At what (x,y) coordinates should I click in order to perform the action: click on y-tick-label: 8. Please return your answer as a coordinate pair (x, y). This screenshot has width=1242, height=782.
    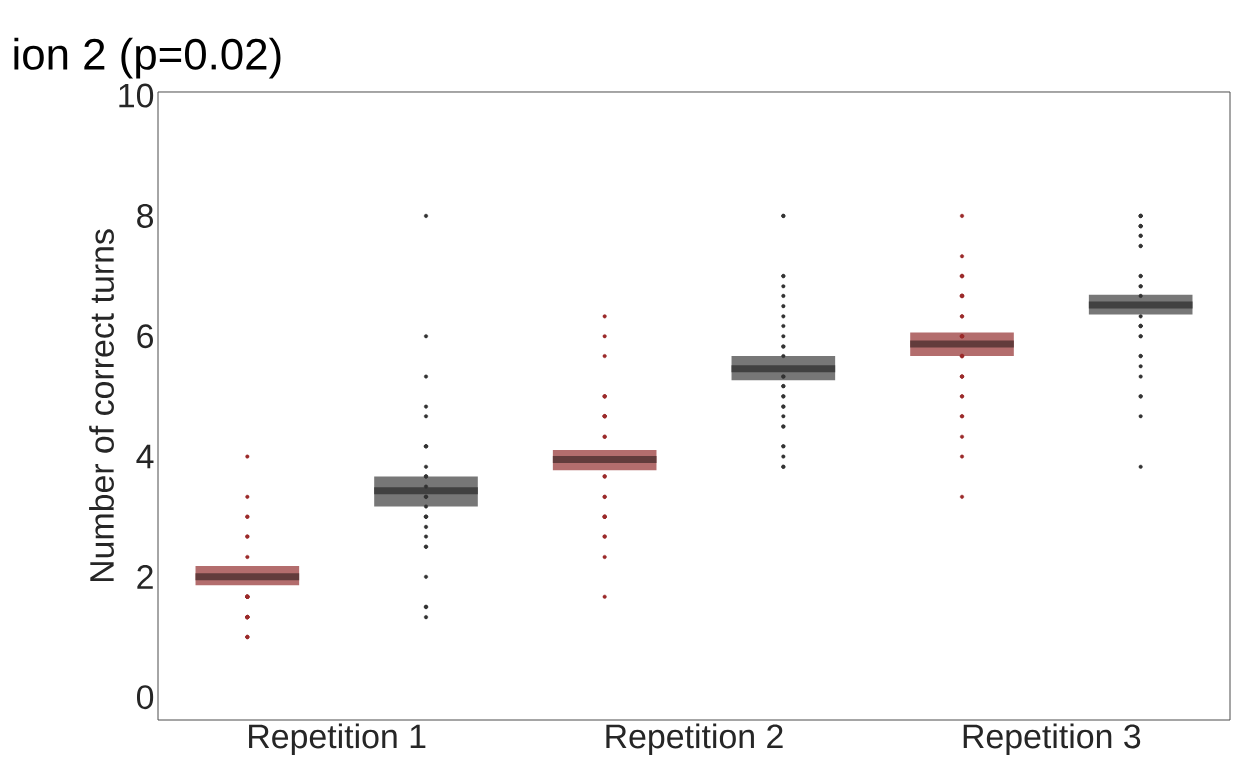
    Looking at the image, I should click on (145, 215).